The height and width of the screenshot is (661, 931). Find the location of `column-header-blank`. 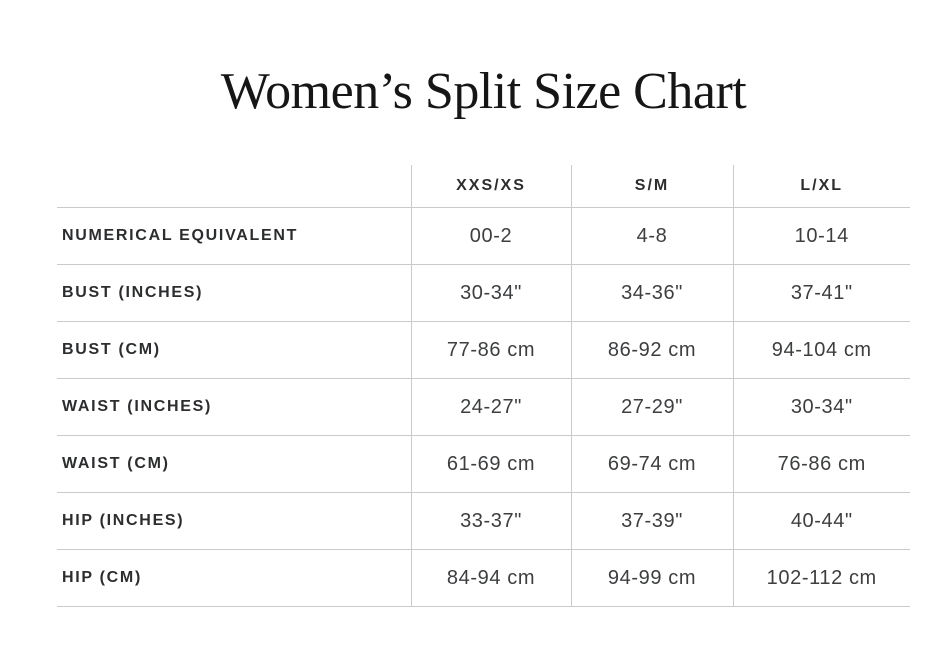

column-header-blank is located at coordinates (234, 186).